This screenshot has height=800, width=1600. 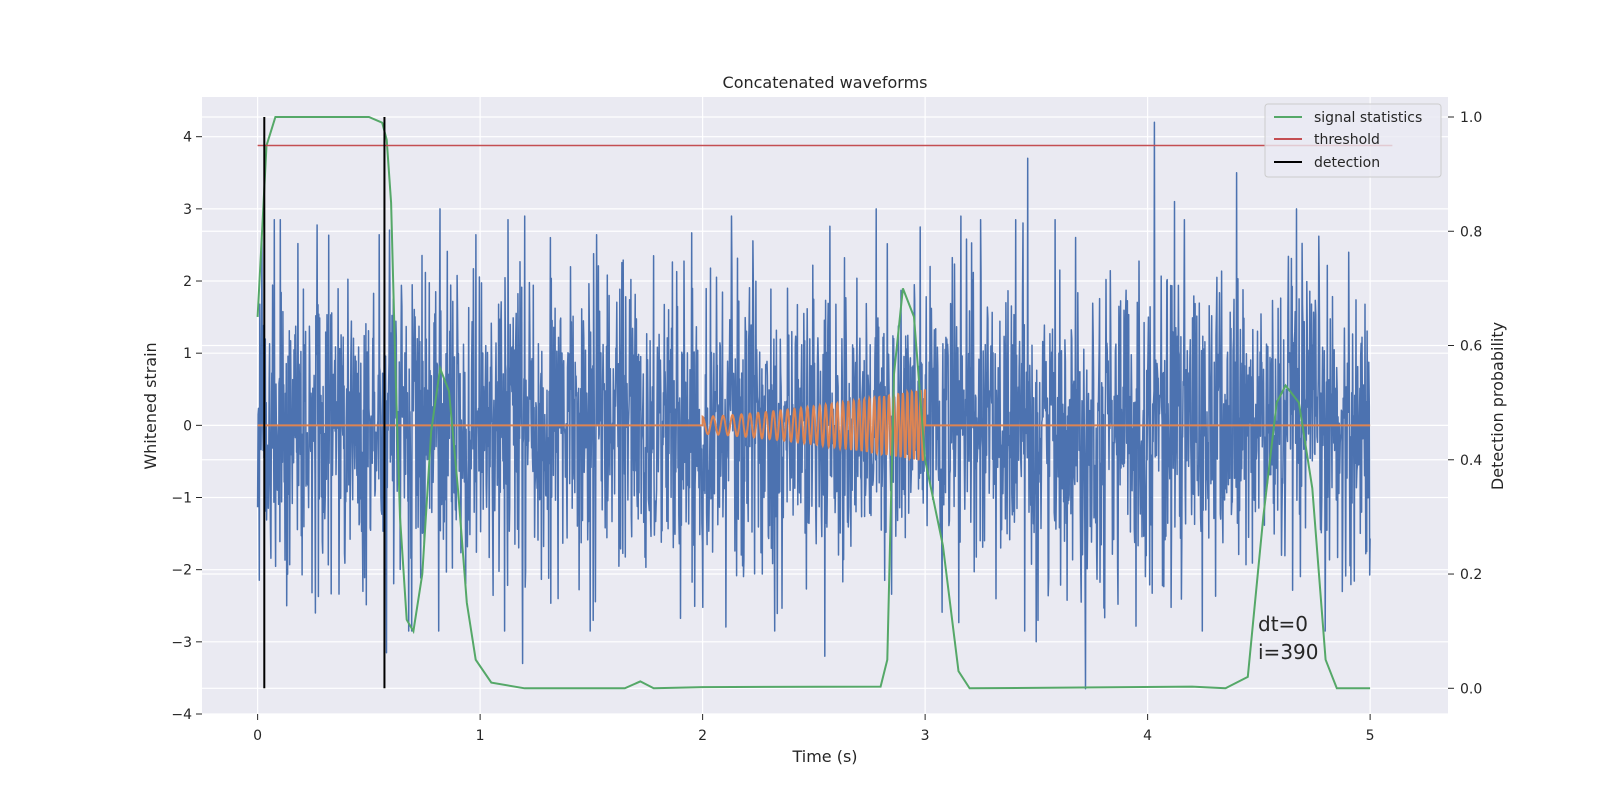 What do you see at coordinates (1471, 689) in the screenshot?
I see `y2-tick-label: 0.0` at bounding box center [1471, 689].